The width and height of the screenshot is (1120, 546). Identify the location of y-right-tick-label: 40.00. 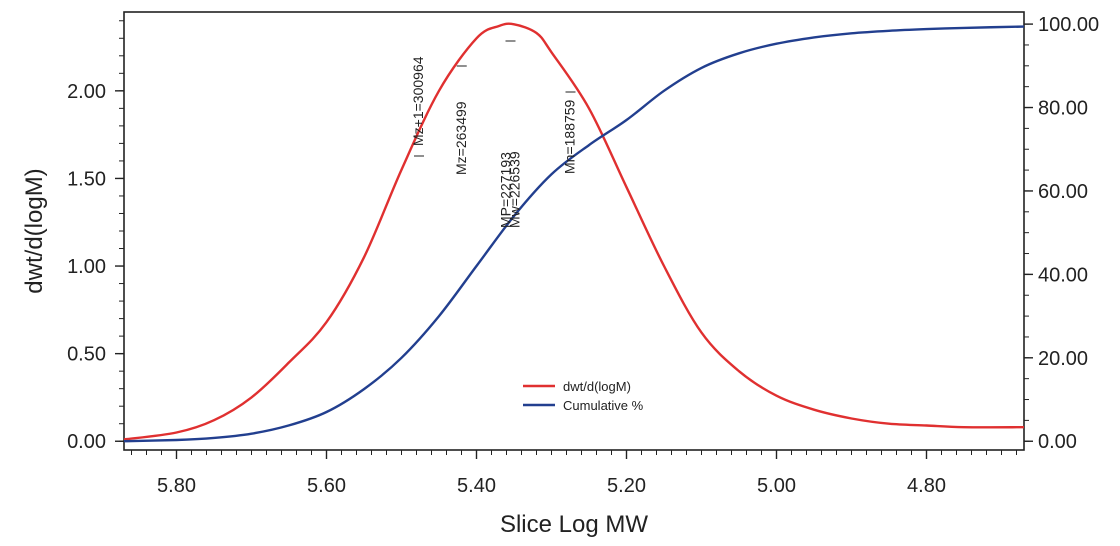
(1063, 275).